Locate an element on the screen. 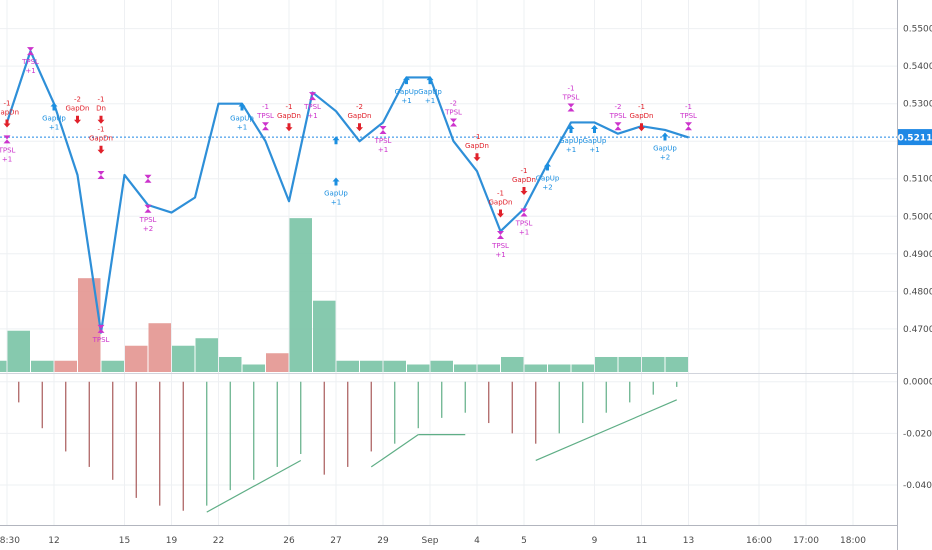 The width and height of the screenshot is (932, 550). time-tick-label: 16:00 is located at coordinates (759, 541).